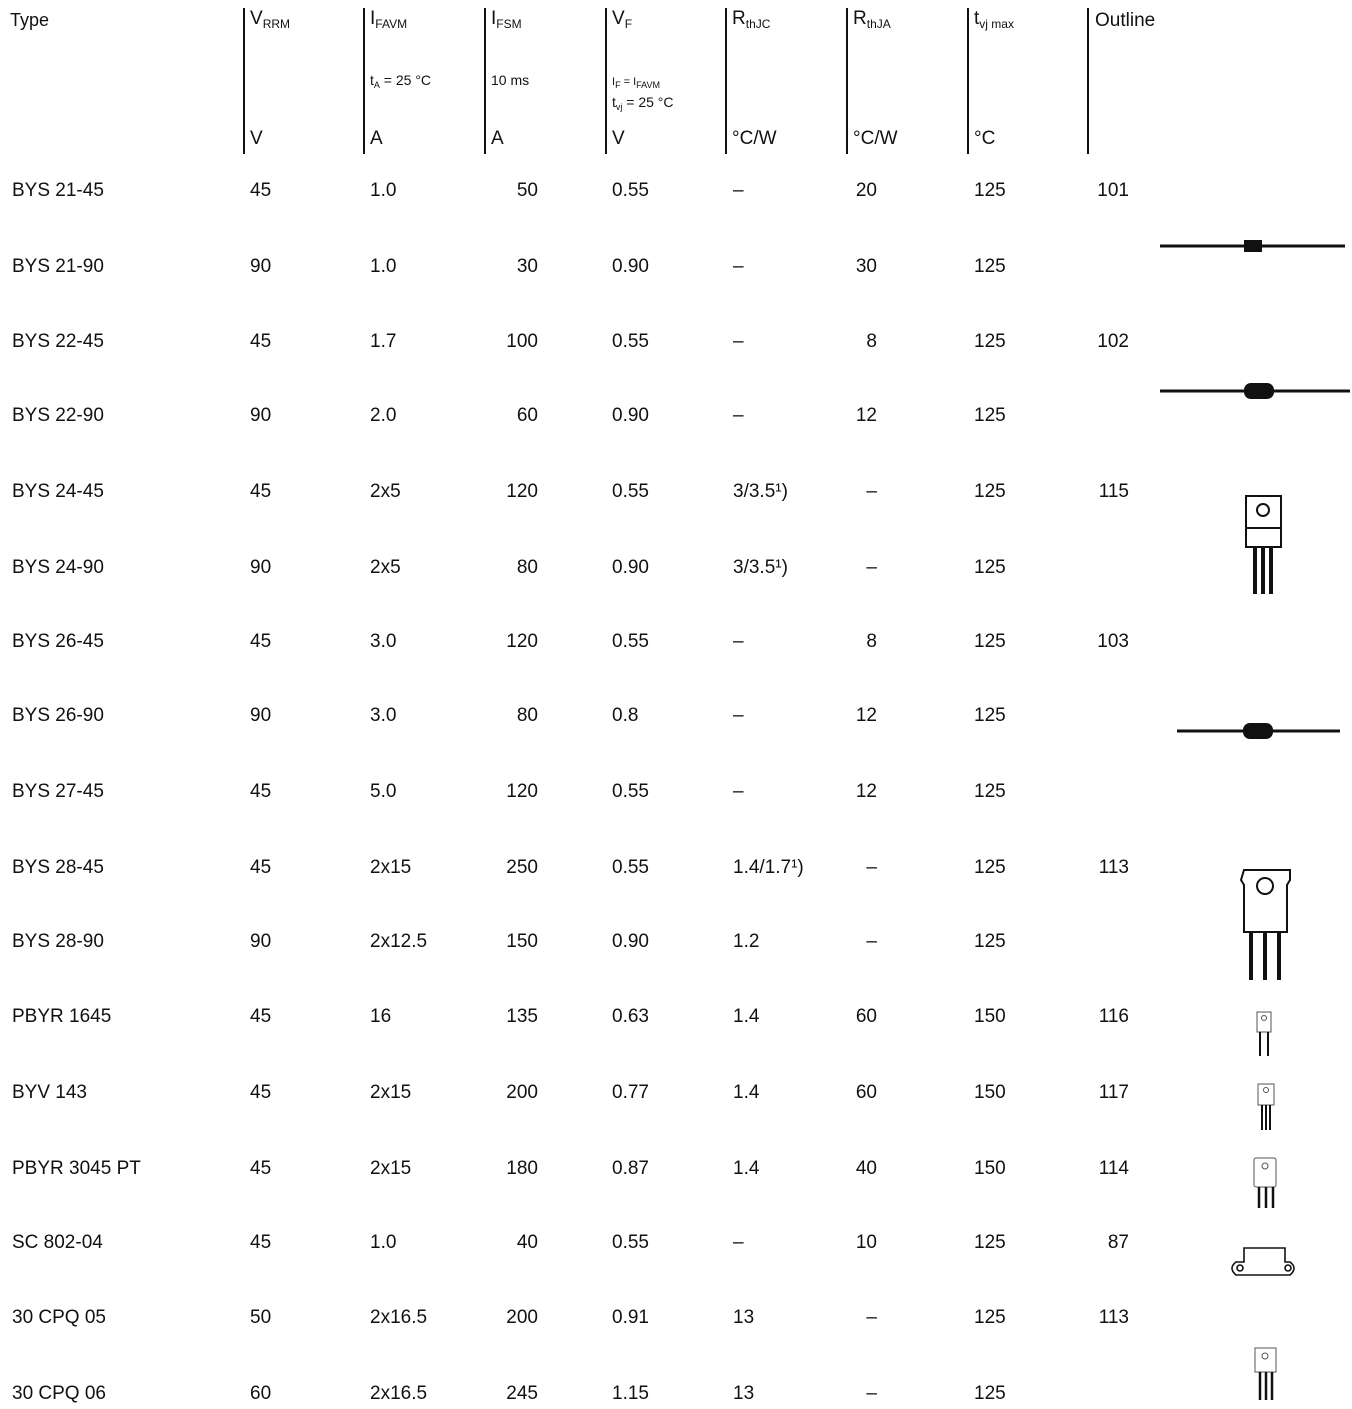  I want to click on cell-rthjc: 1.4/1.7¹), so click(768, 867).